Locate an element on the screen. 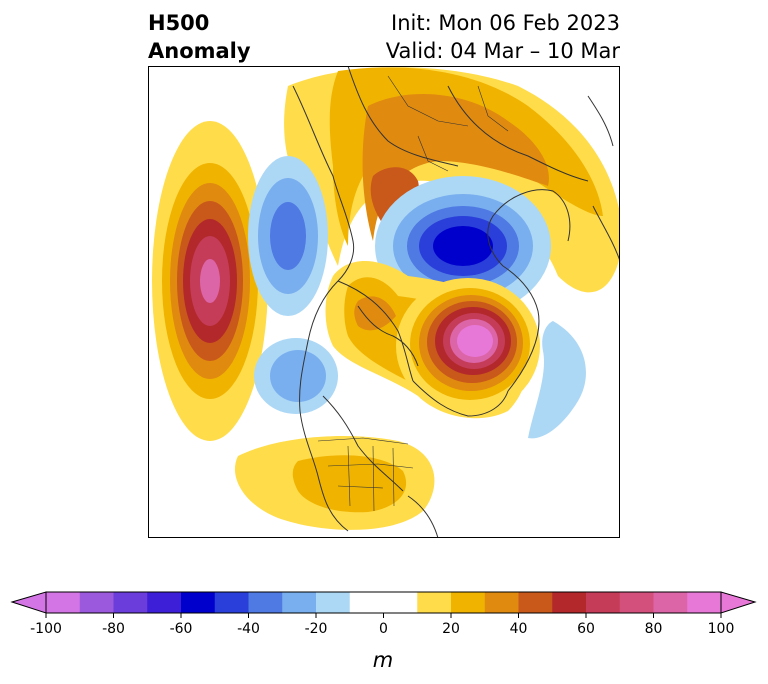 The width and height of the screenshot is (768, 684). positive-anomaly-atlantic-core is located at coordinates (475, 341).